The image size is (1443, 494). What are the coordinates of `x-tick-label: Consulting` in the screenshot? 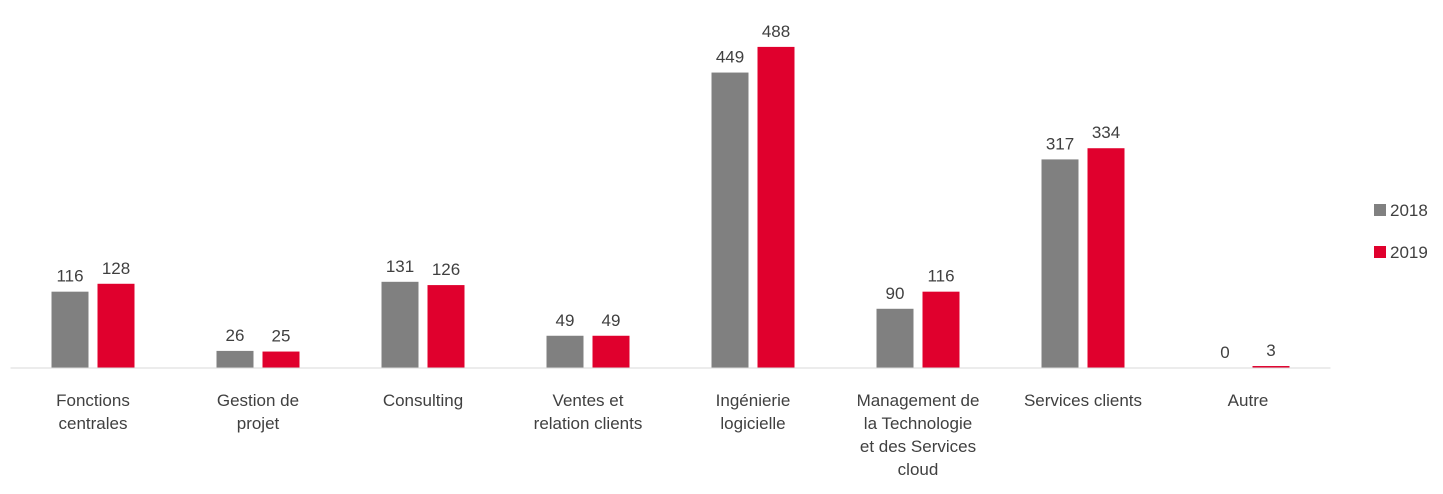 It's located at (423, 400).